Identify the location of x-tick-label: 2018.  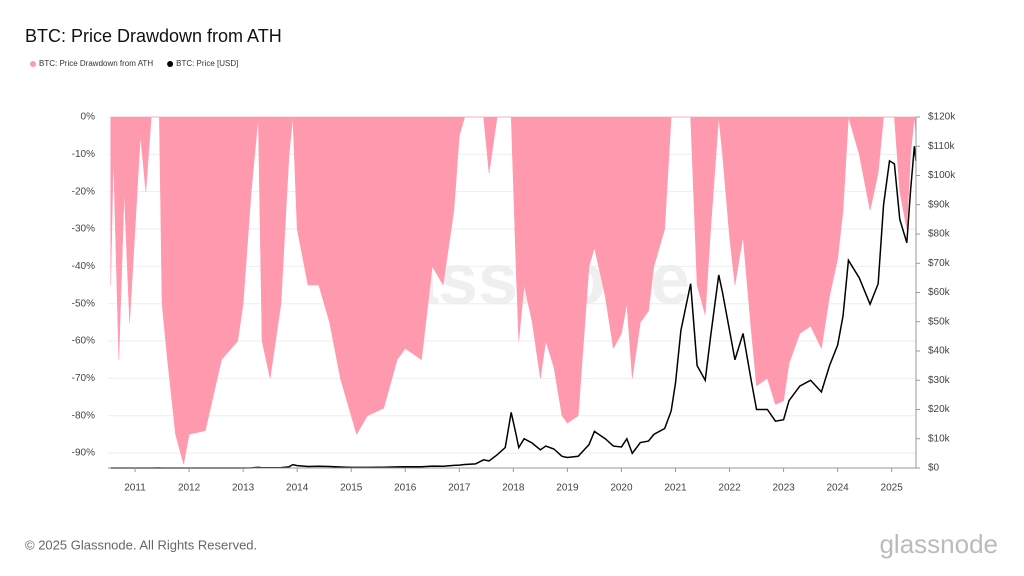
(513, 488).